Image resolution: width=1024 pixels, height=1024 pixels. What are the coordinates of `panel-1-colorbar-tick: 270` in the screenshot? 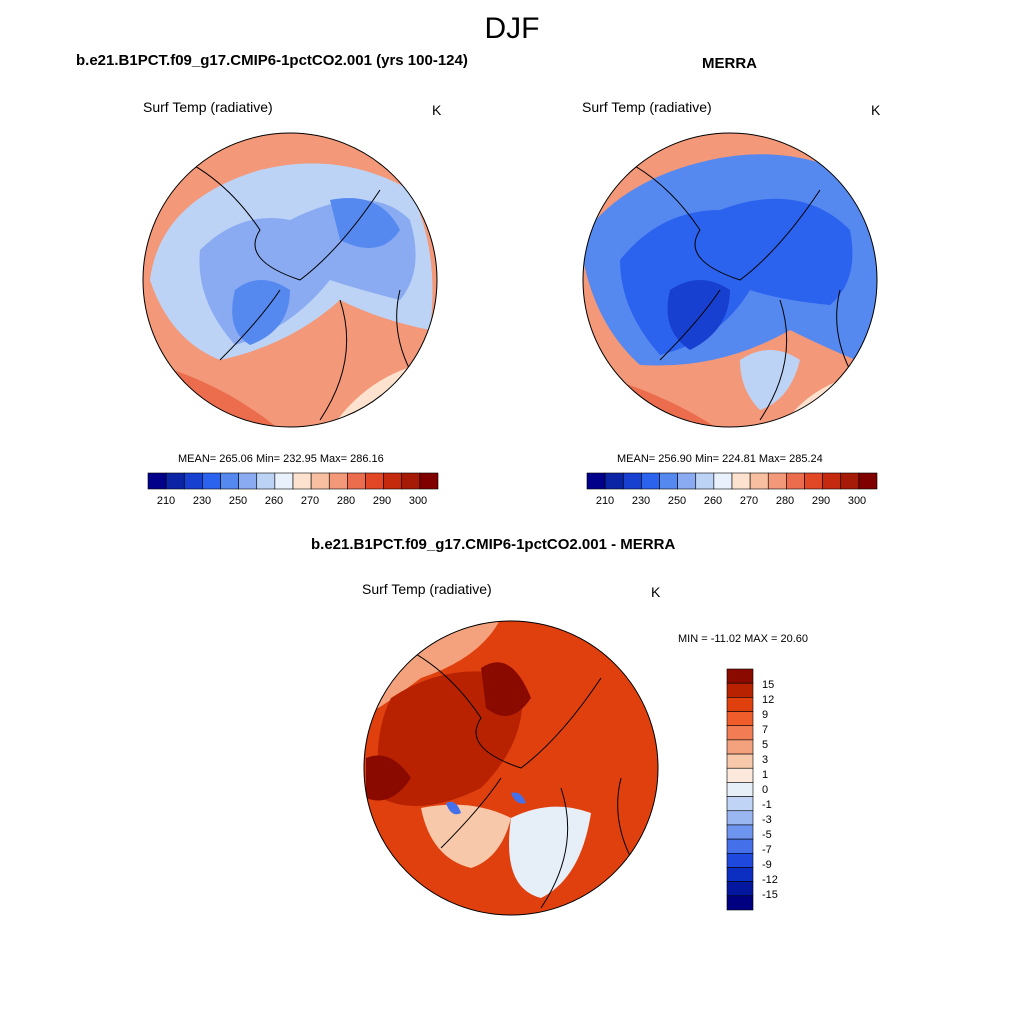 It's located at (310, 501).